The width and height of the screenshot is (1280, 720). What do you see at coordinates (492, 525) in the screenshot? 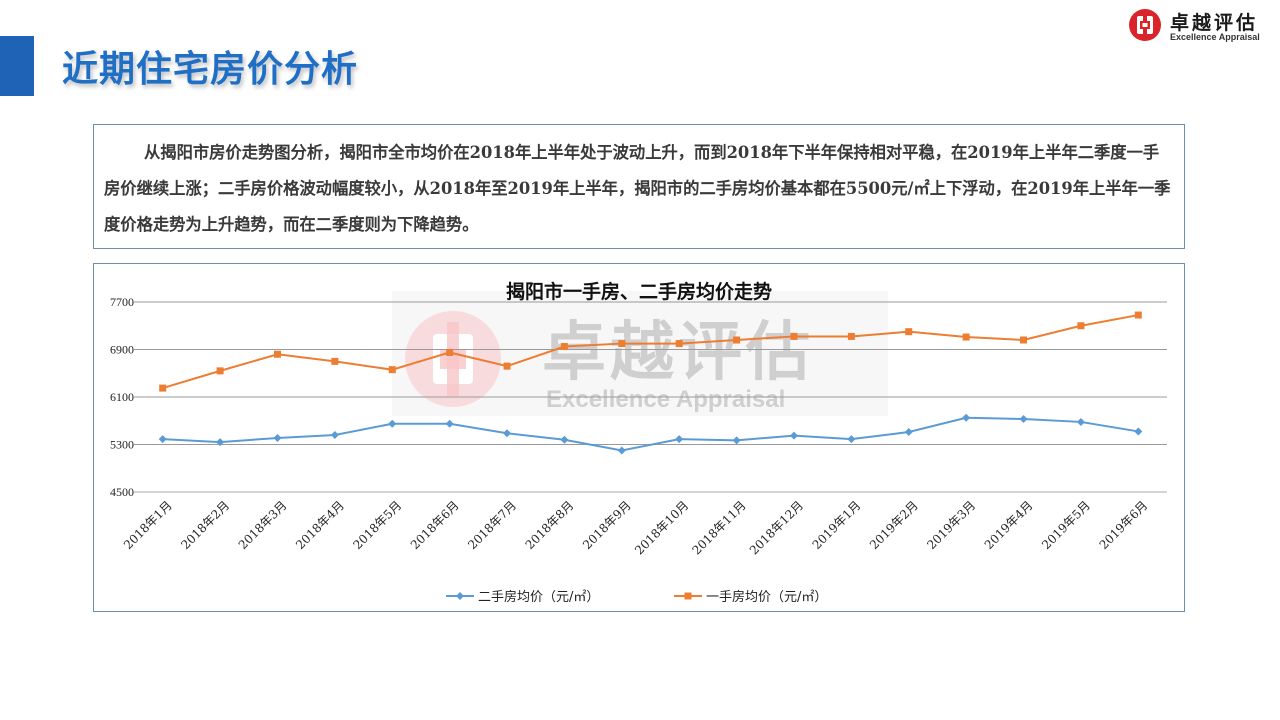
I see `x-tick-label: 2018年7月` at bounding box center [492, 525].